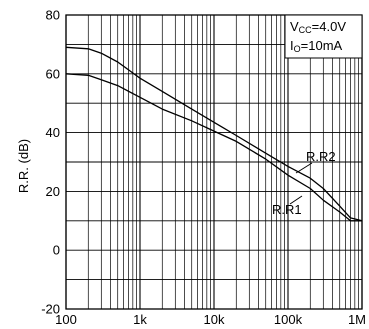  Describe the element at coordinates (53, 132) in the screenshot. I see `y-tick-label: 40` at that location.